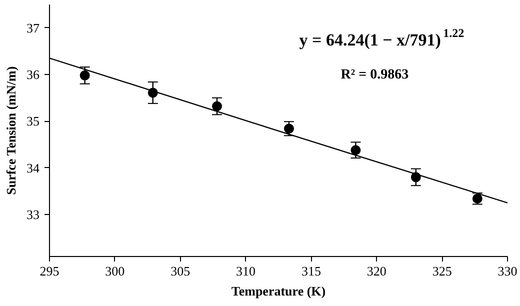  I want to click on y-tick-label: 33, so click(33, 214).